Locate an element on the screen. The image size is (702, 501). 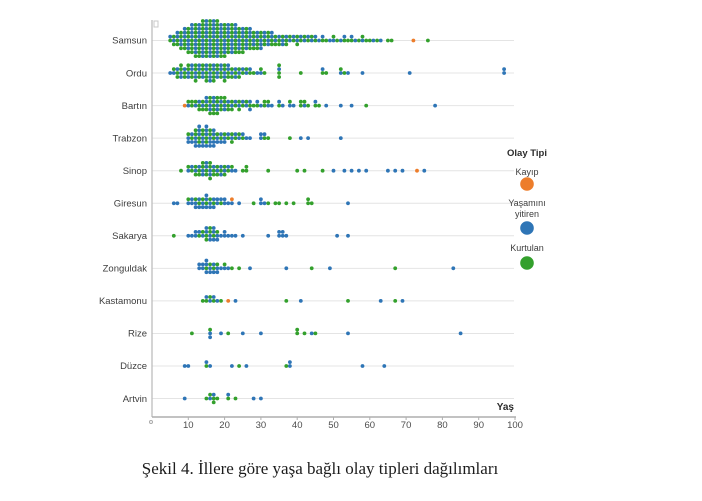
x-axis-title: Yaş is located at coordinates (506, 407).